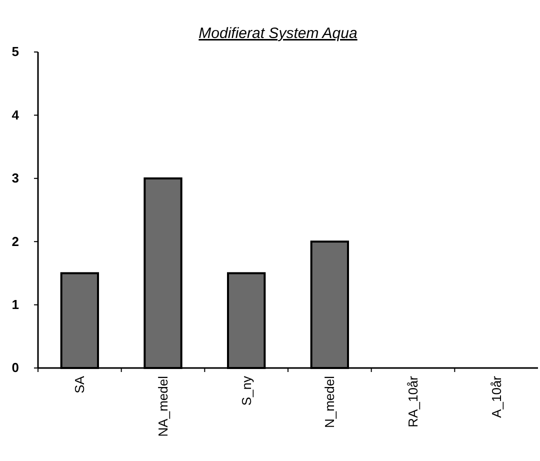 This screenshot has height=461, width=540. Describe the element at coordinates (413, 401) in the screenshot. I see `x-tick-label: RA_10år` at that location.